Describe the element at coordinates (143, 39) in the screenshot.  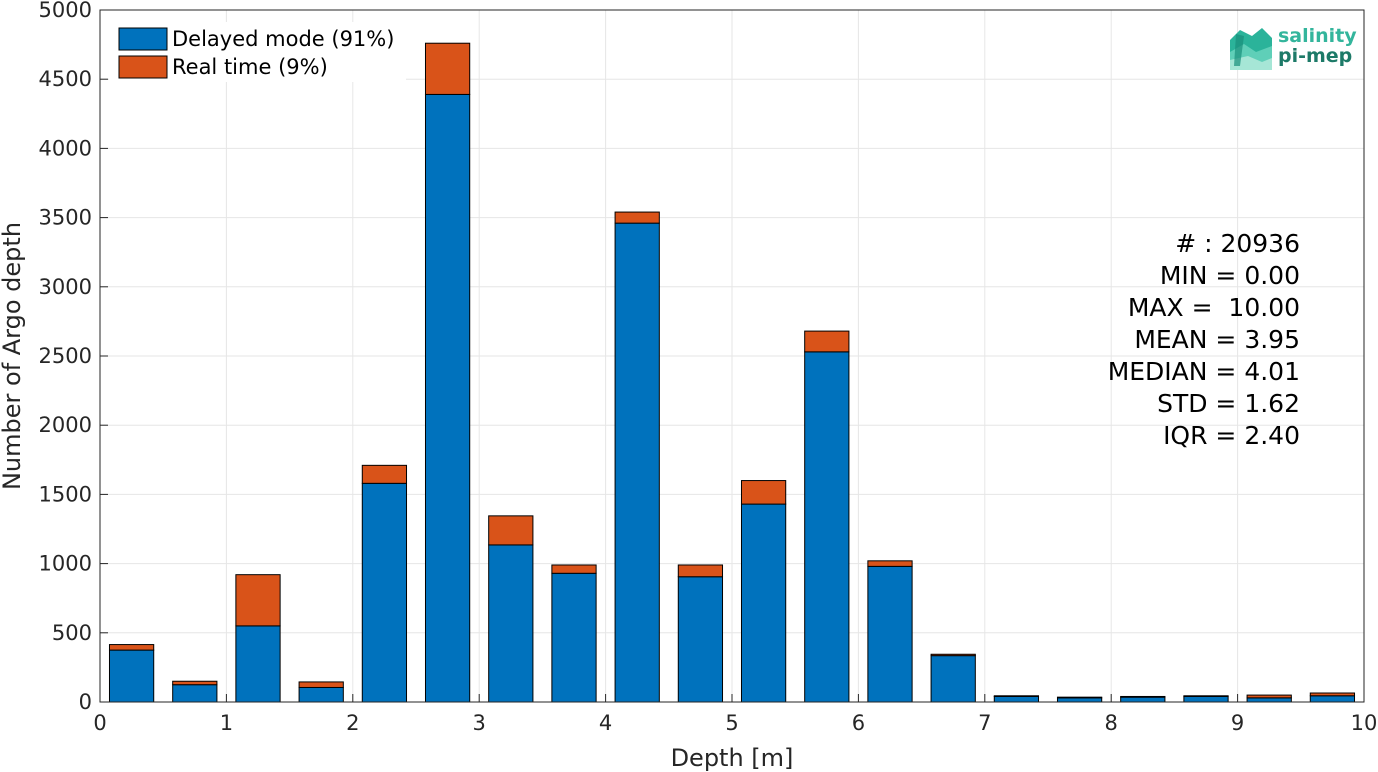
I see `legend-swatch-delayed-mode` at that location.